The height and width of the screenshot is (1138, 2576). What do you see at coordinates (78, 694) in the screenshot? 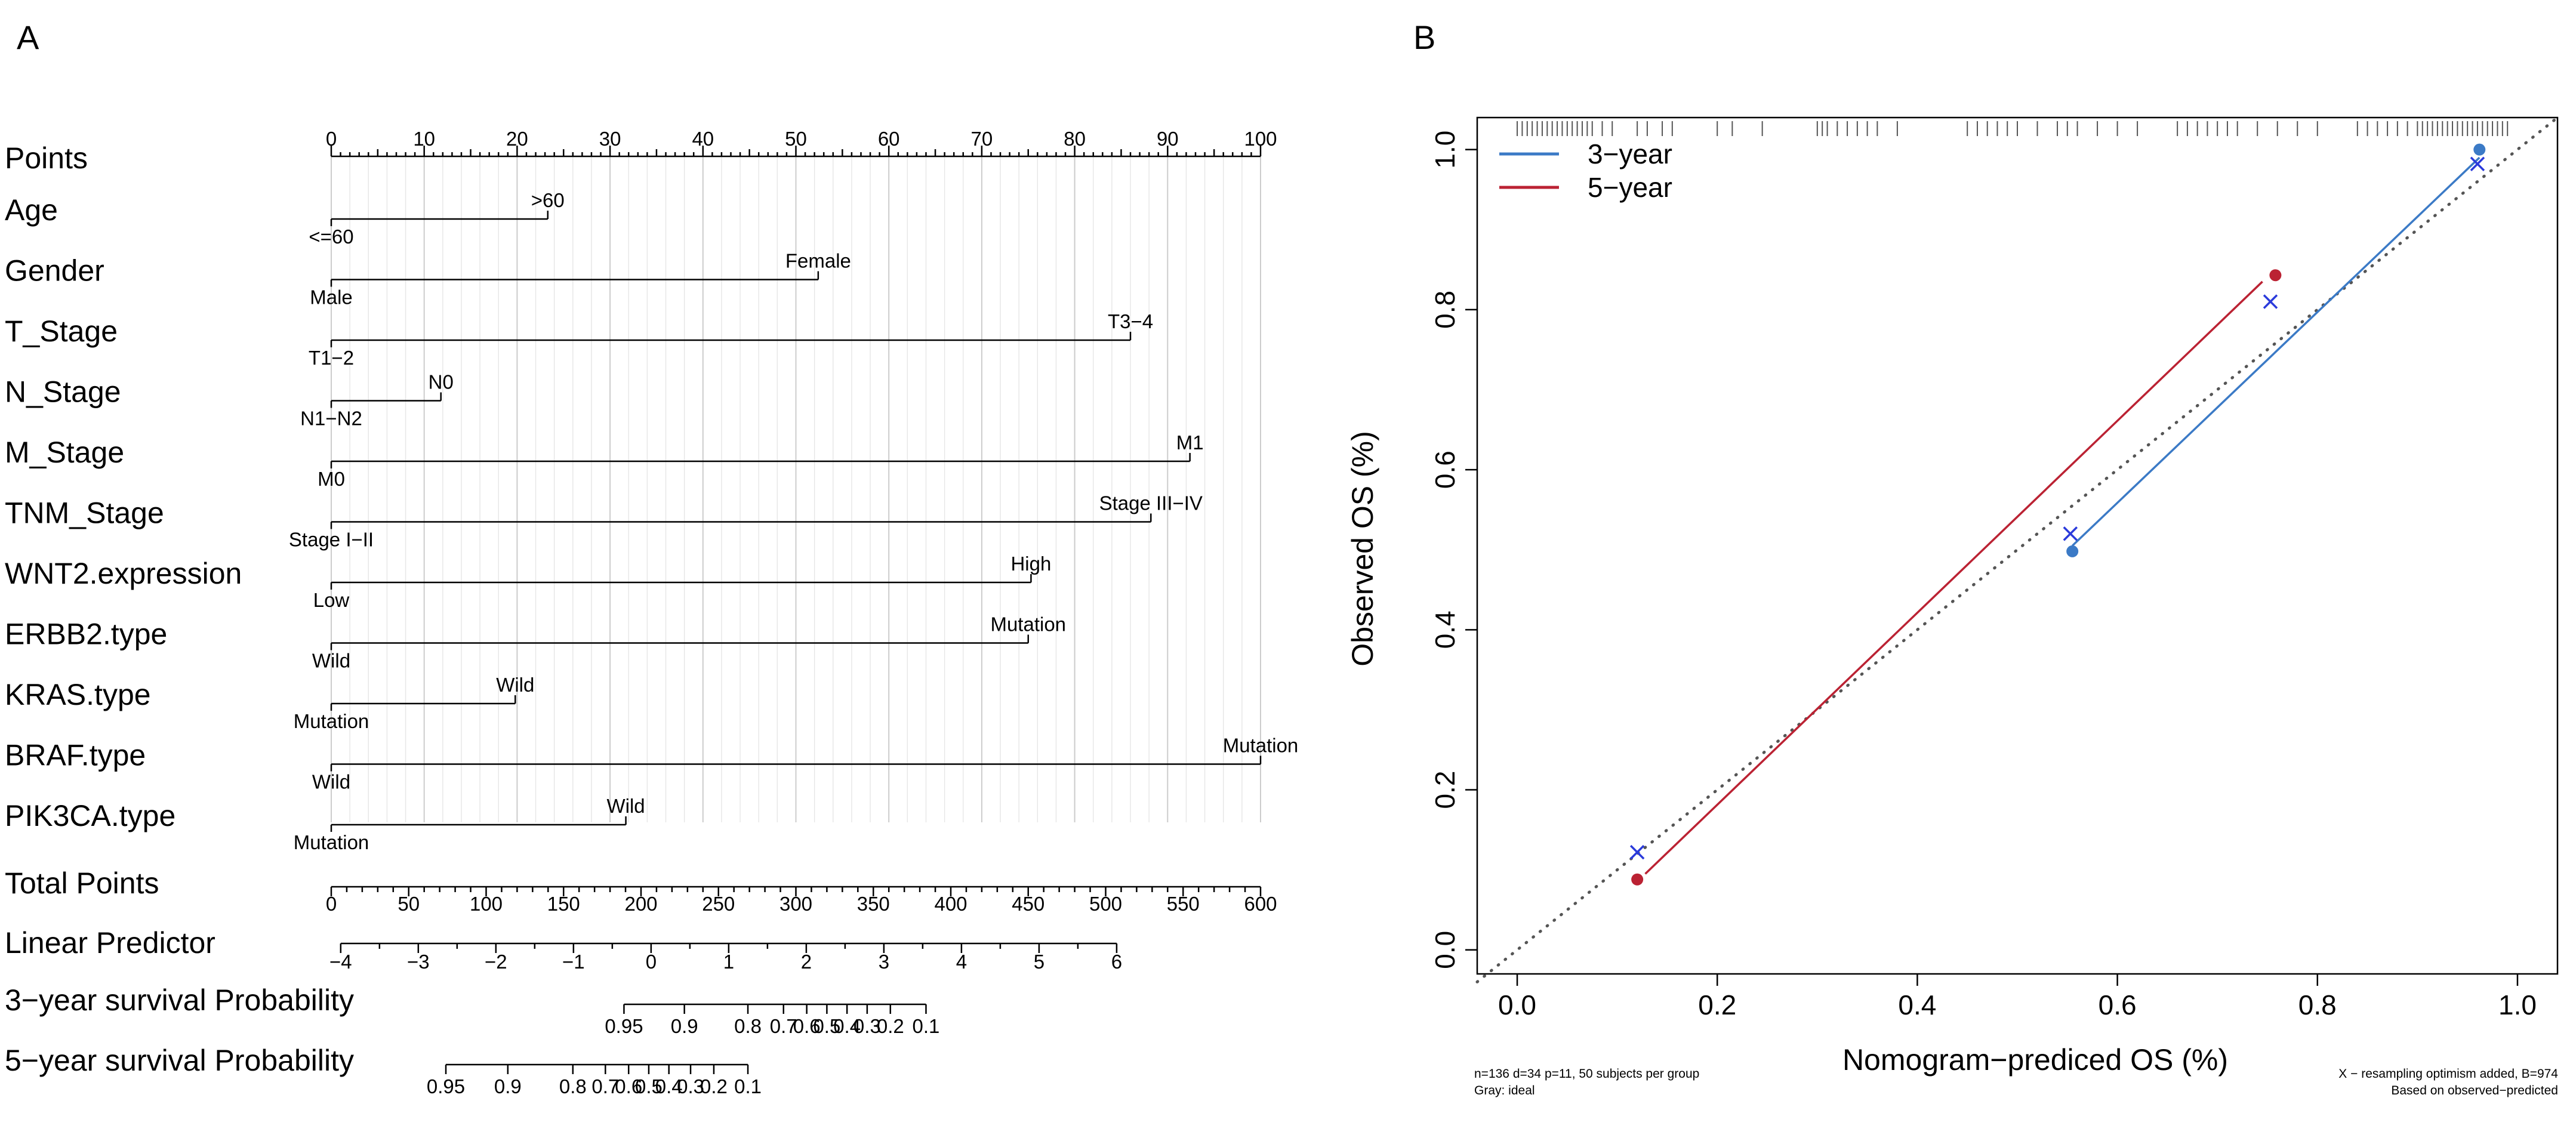
I see `variable-label: KRAS.type` at bounding box center [78, 694].